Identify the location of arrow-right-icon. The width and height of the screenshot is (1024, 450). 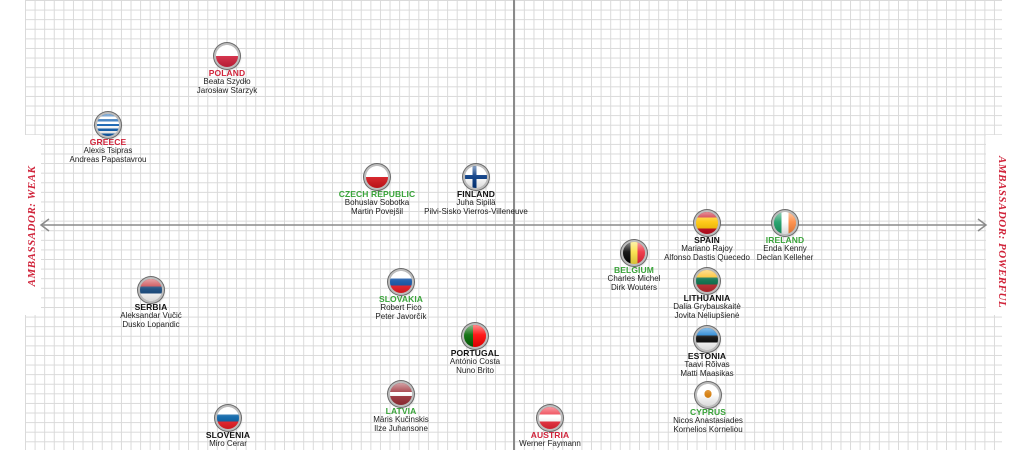
(982, 225).